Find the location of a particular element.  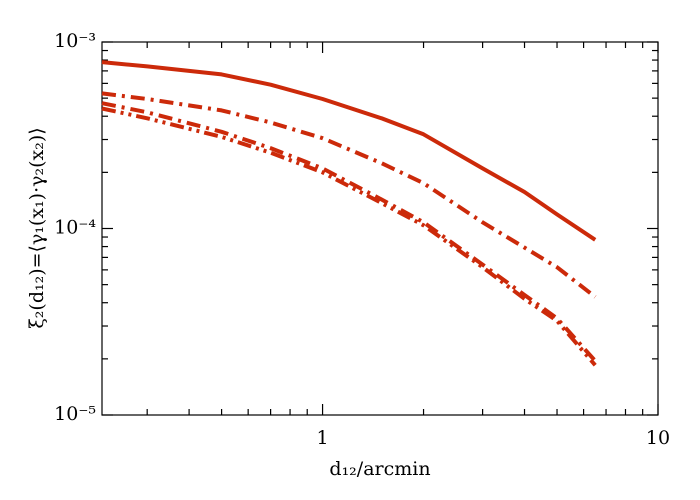

y-tick-label: 10⁻⁴ is located at coordinates (75, 228).